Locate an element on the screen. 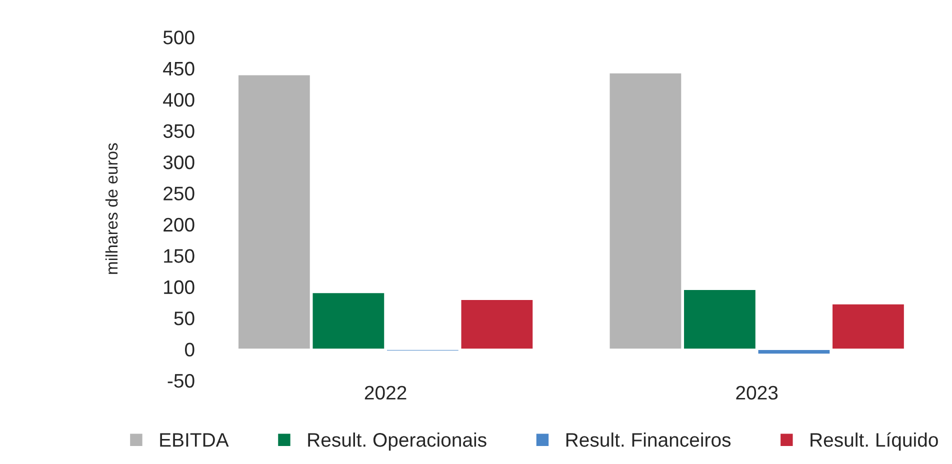  y-axis-title: milhares de euros is located at coordinates (111, 208).